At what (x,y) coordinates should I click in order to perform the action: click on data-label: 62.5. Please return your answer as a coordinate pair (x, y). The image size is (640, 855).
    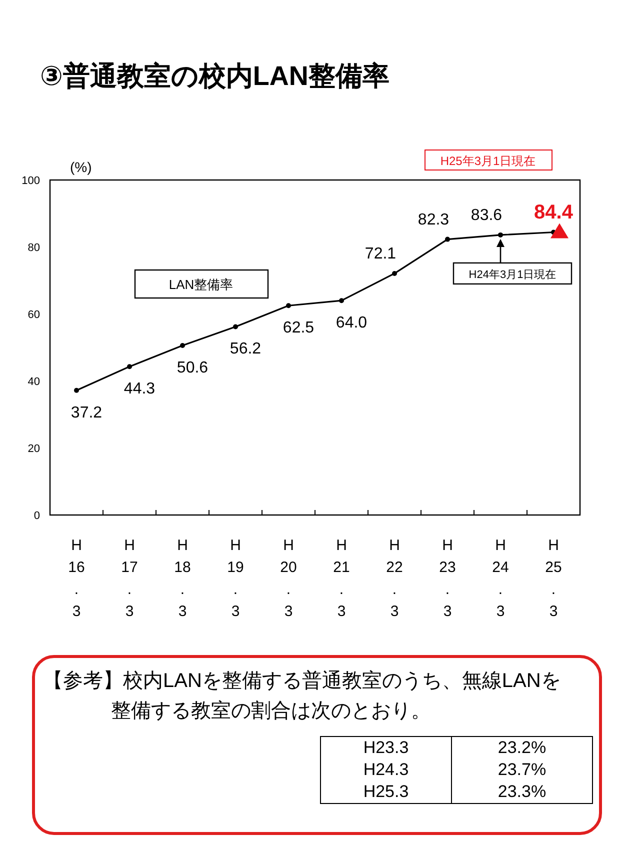
    Looking at the image, I should click on (298, 328).